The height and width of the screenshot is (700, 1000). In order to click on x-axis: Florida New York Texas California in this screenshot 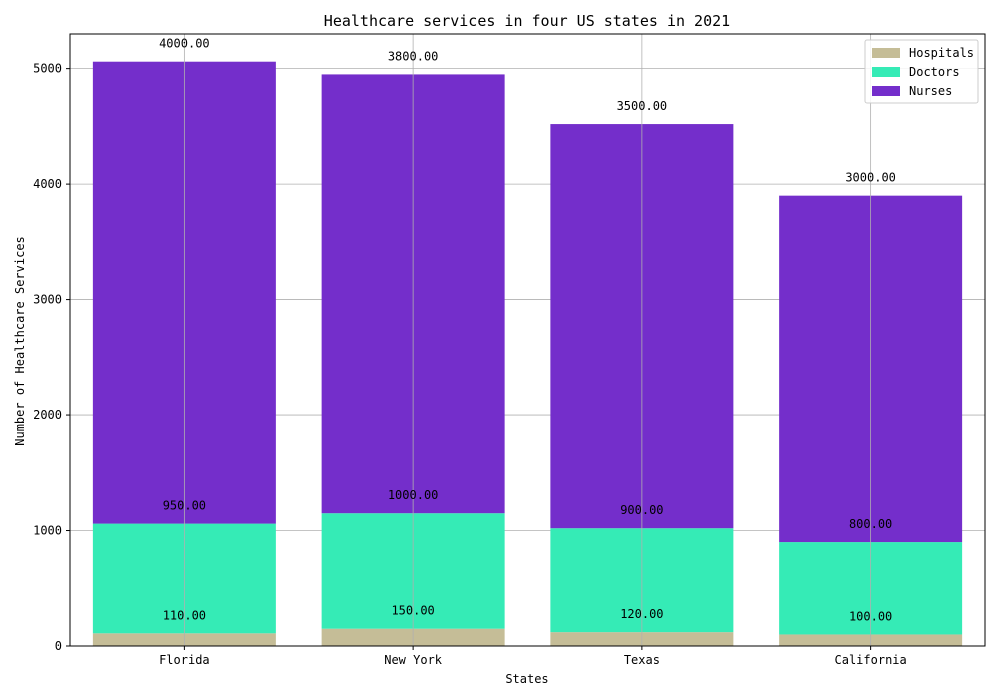, I will do `click(533, 656)`.